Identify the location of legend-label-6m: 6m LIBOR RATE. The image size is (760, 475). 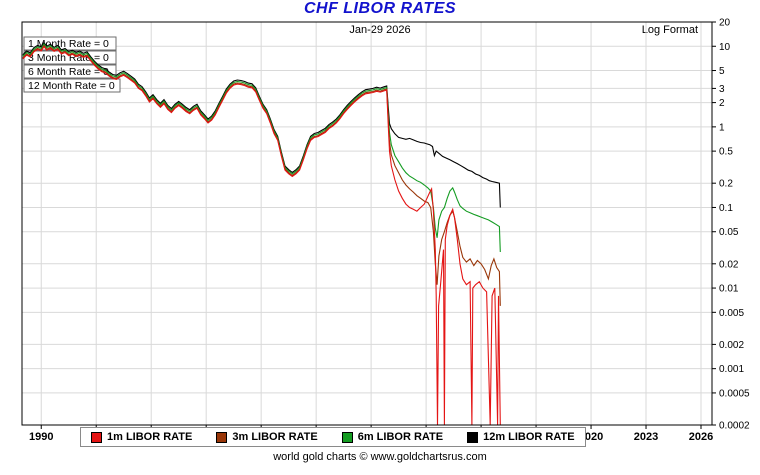
(400, 437).